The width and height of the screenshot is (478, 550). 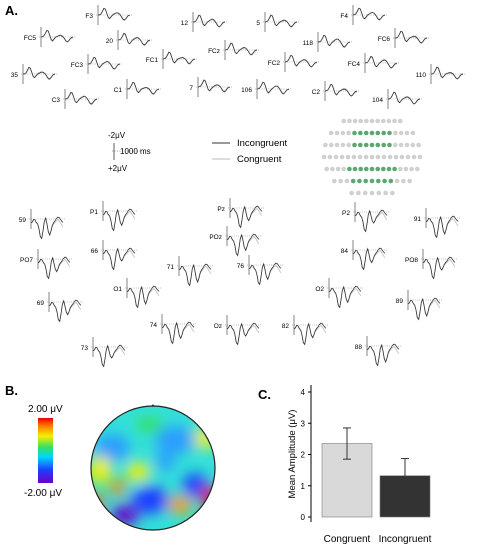 I want to click on frontal-erp-plot: FC4, so click(x=373, y=63).